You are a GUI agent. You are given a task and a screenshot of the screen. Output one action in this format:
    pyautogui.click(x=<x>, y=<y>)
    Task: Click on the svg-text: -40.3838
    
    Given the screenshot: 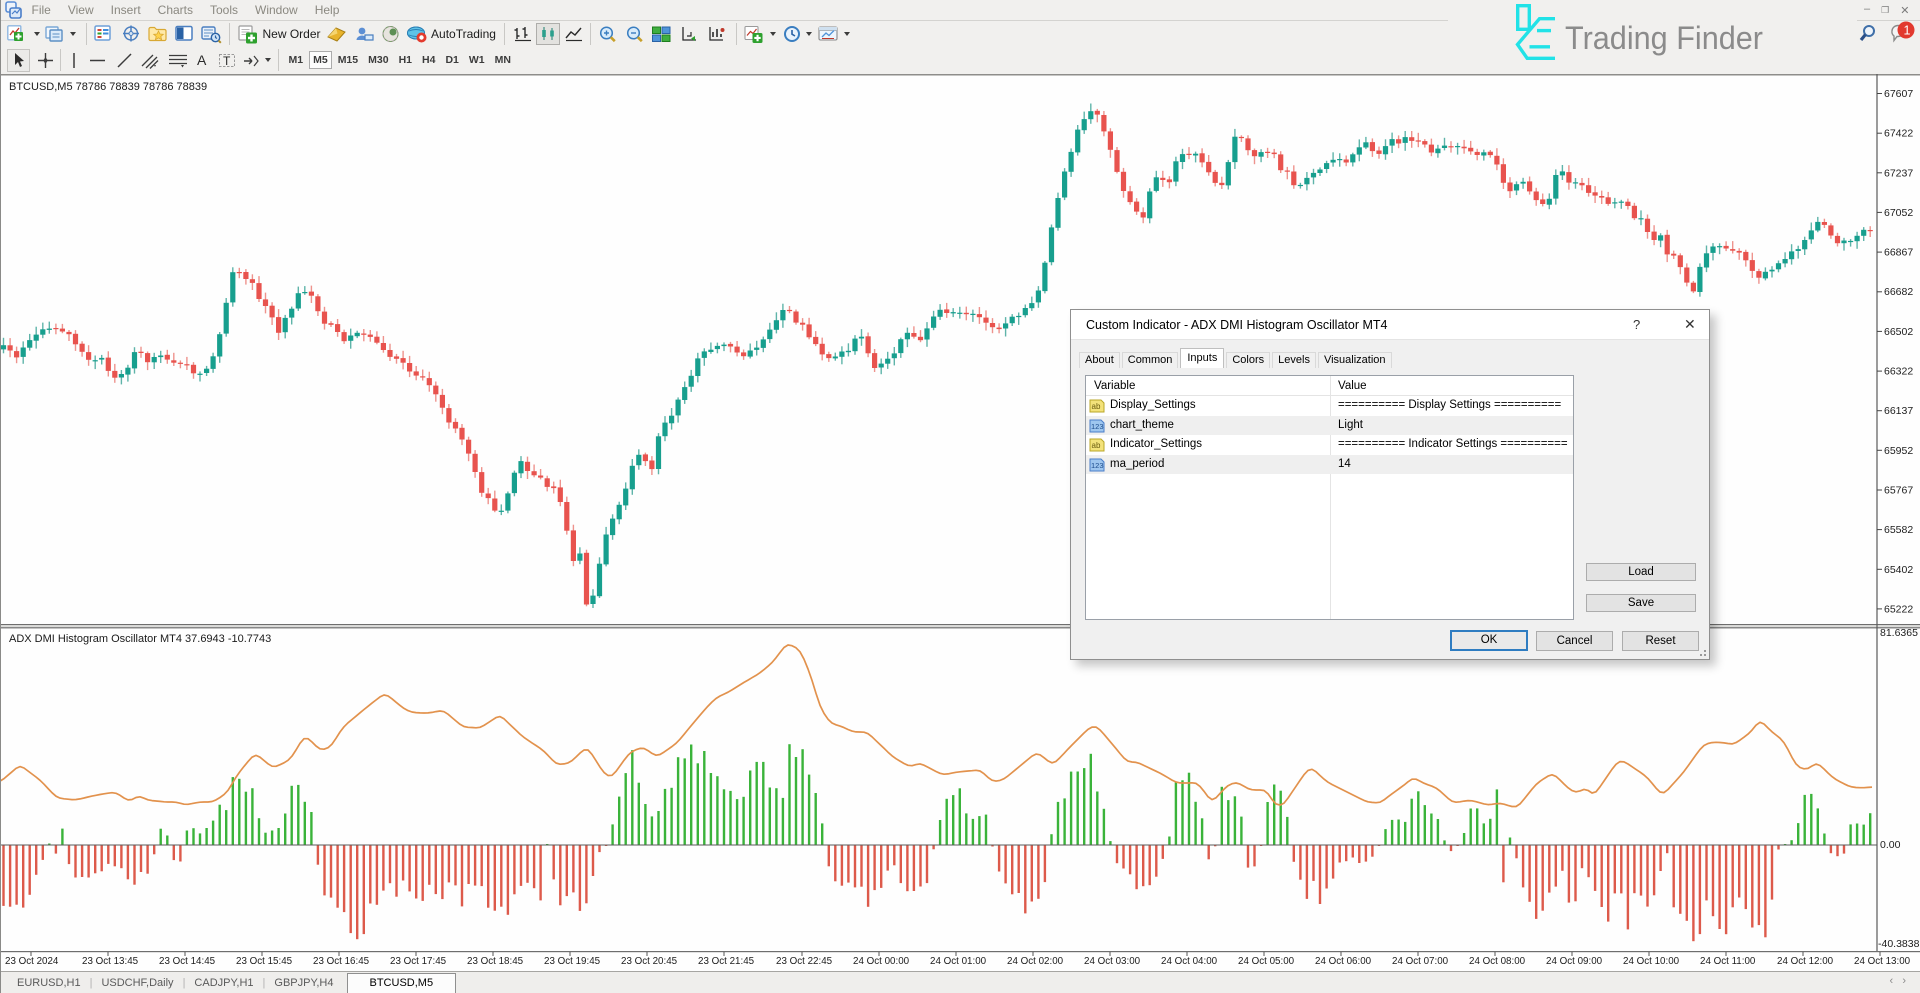 What is the action you would take?
    pyautogui.click(x=1899, y=944)
    